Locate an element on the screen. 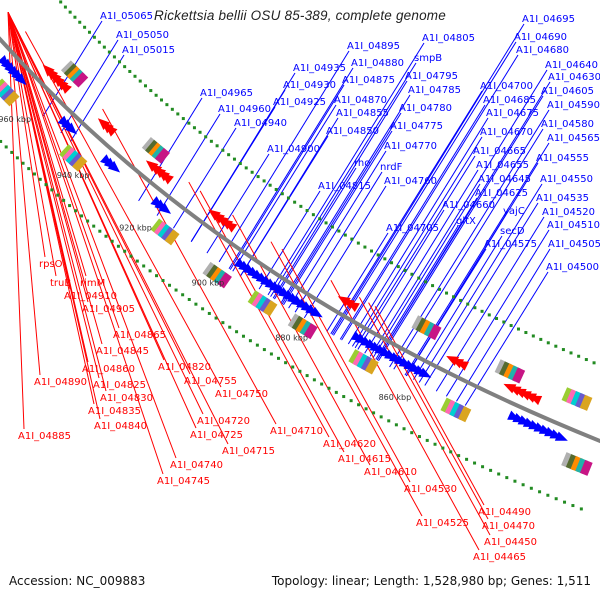  forward-gene-label: A1I_04895 is located at coordinates (373, 46).